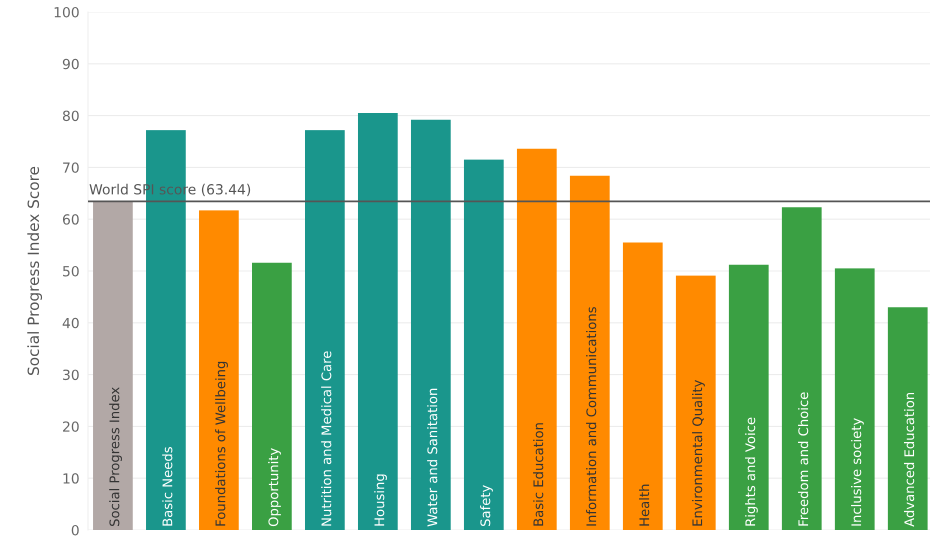 Image resolution: width=930 pixels, height=538 pixels. I want to click on x-tick-label: Information and Communications, so click(591, 416).